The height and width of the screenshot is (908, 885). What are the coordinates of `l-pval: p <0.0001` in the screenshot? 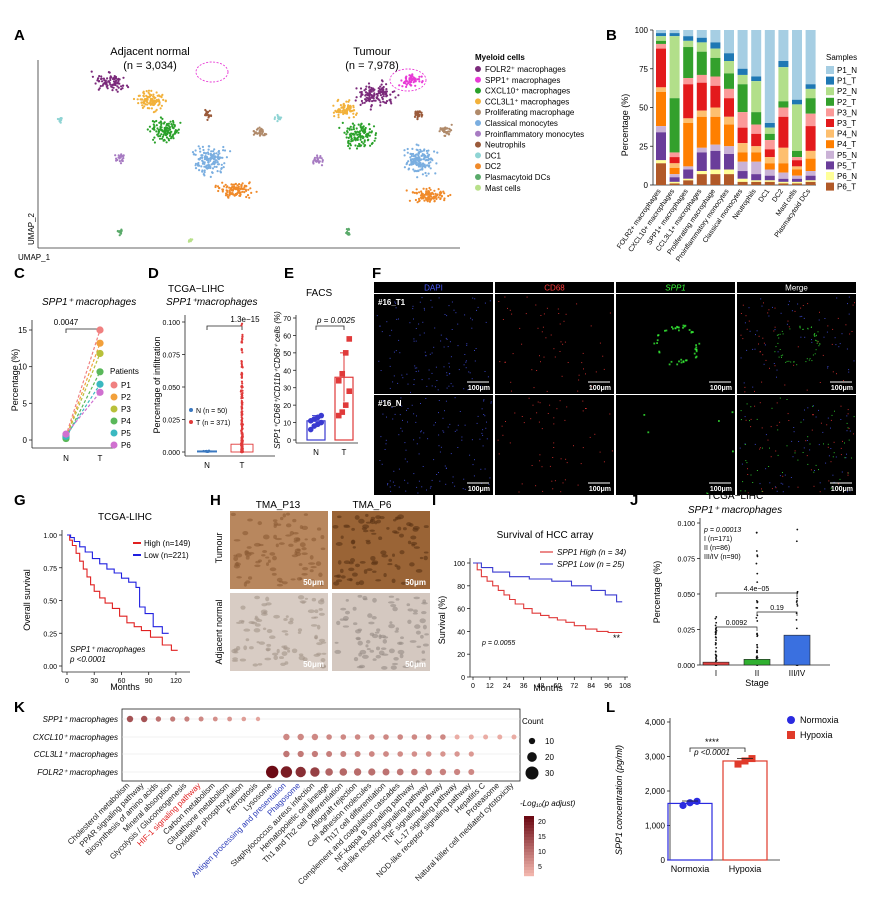 It's located at (711, 752).